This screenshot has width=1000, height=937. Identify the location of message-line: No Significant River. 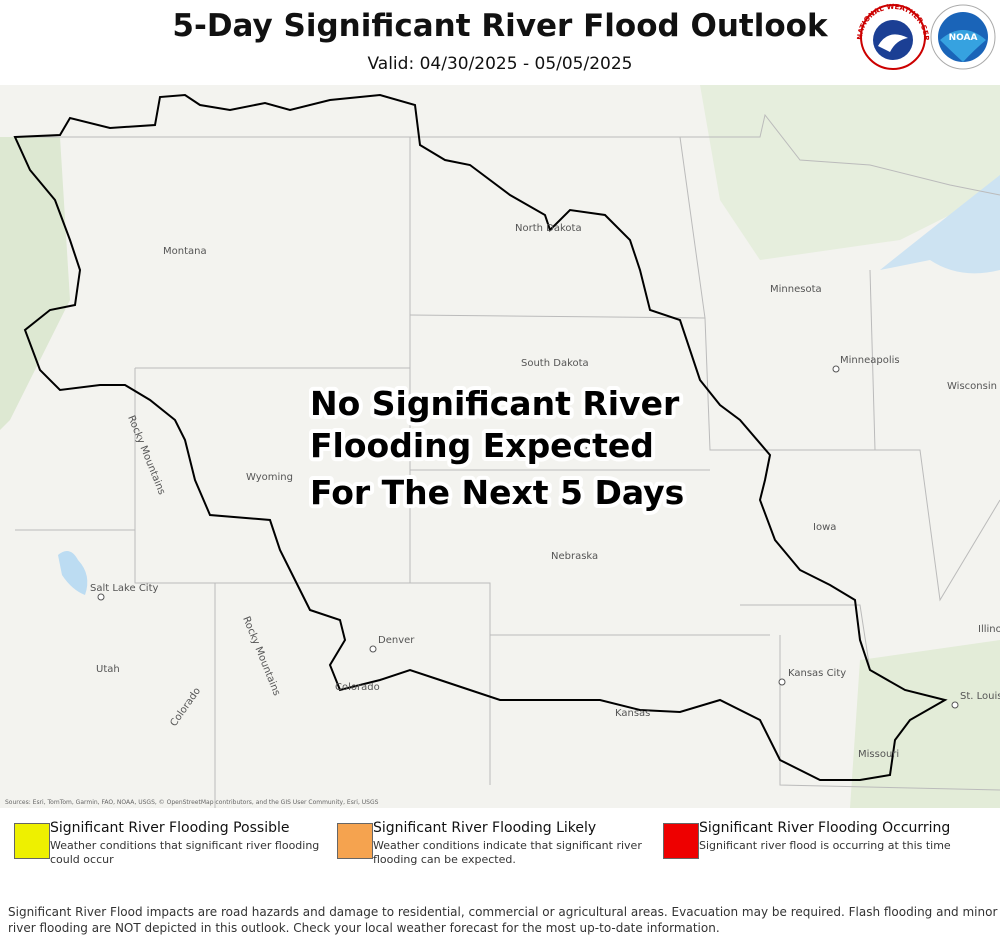
(495, 403).